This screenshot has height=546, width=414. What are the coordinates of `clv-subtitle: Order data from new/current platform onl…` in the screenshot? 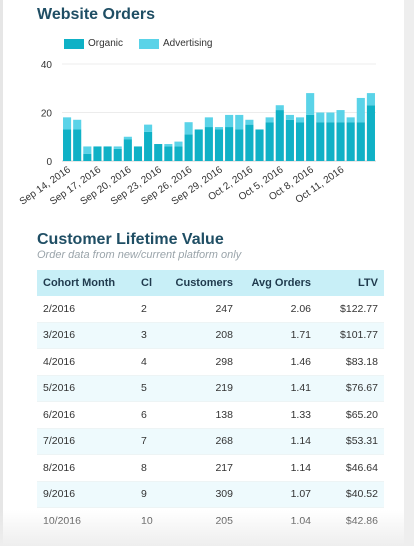 It's located at (139, 255).